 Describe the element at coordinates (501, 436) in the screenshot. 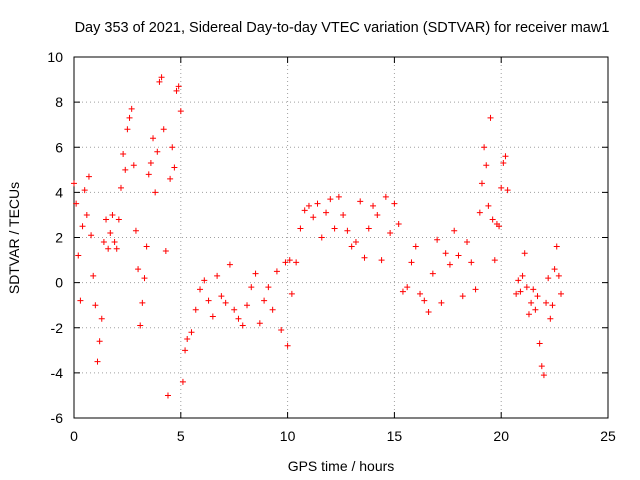

I see `x-tick-label: 20` at that location.